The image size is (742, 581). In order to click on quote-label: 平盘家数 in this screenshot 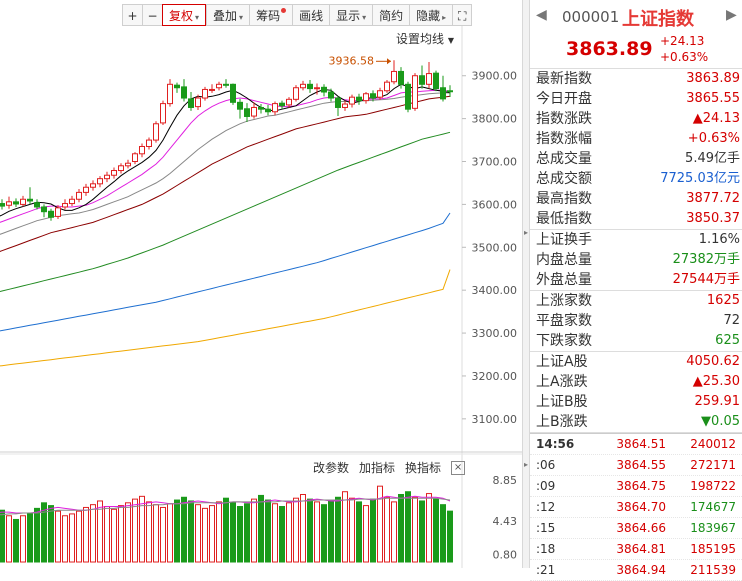, I will do `click(564, 321)`.